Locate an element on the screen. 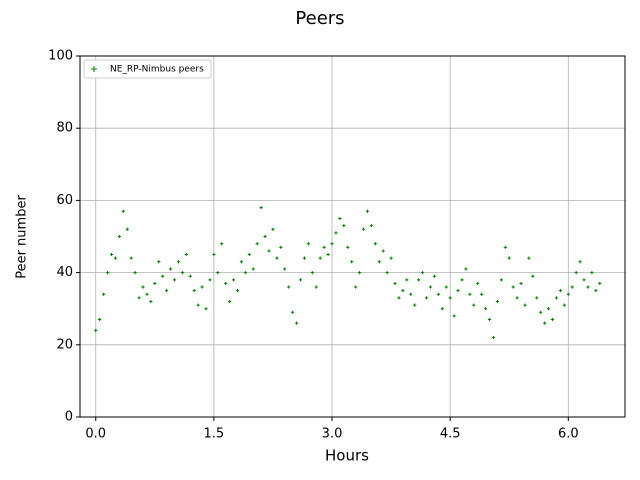 The height and width of the screenshot is (480, 640). y-tick-label: 80 is located at coordinates (64, 128).